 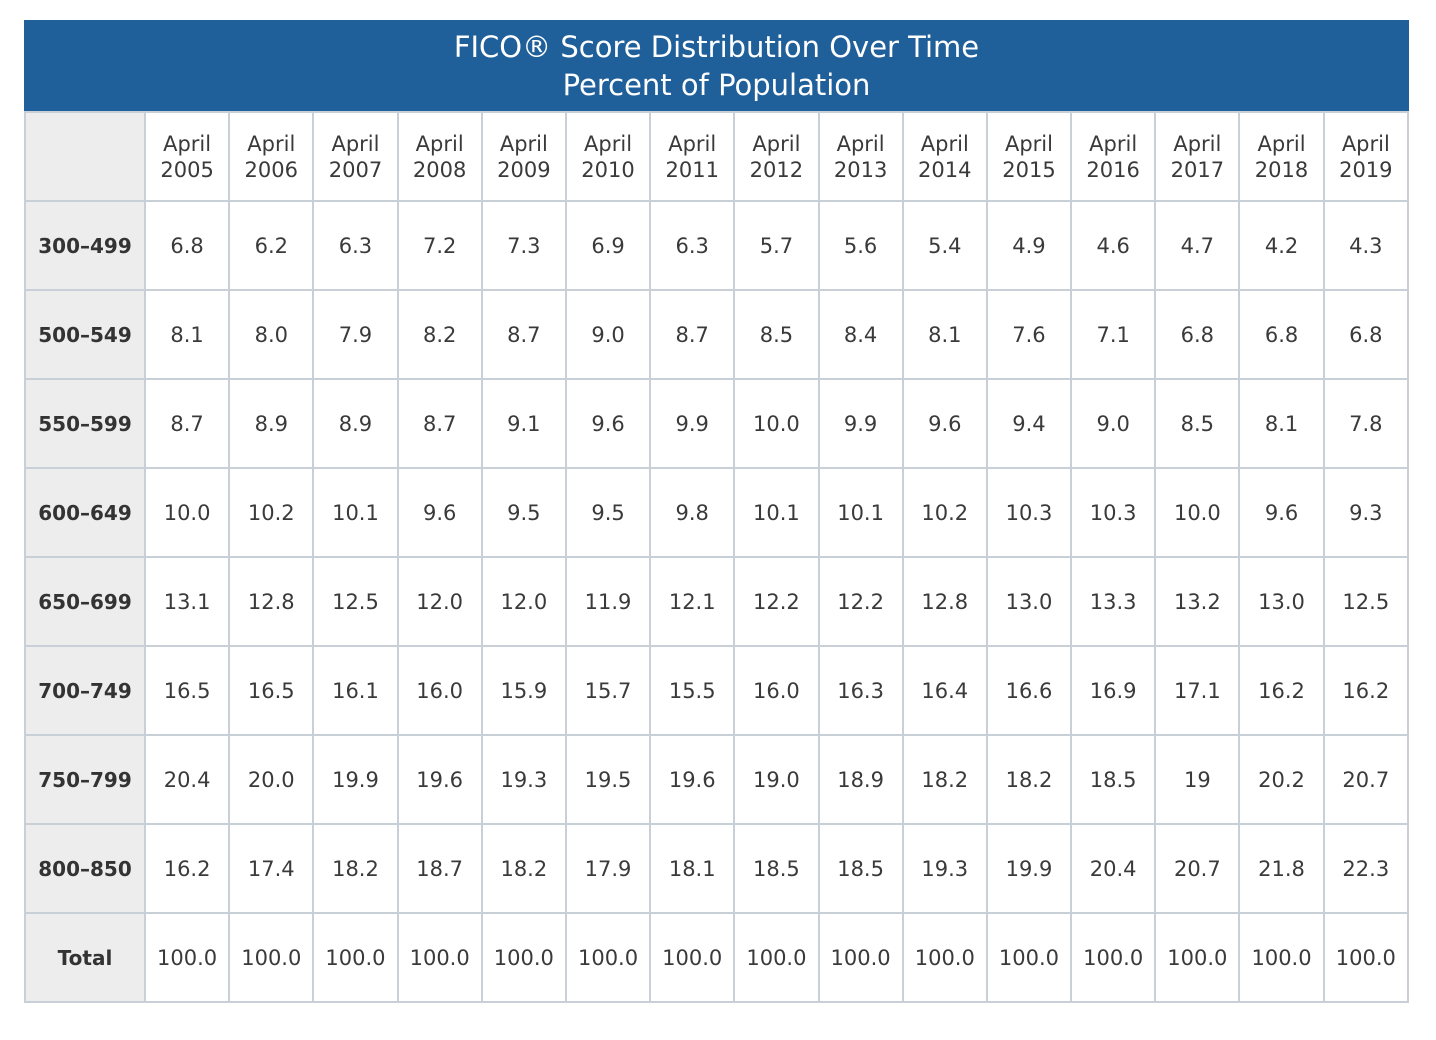 I want to click on table-cell: 9.1, so click(x=523, y=423).